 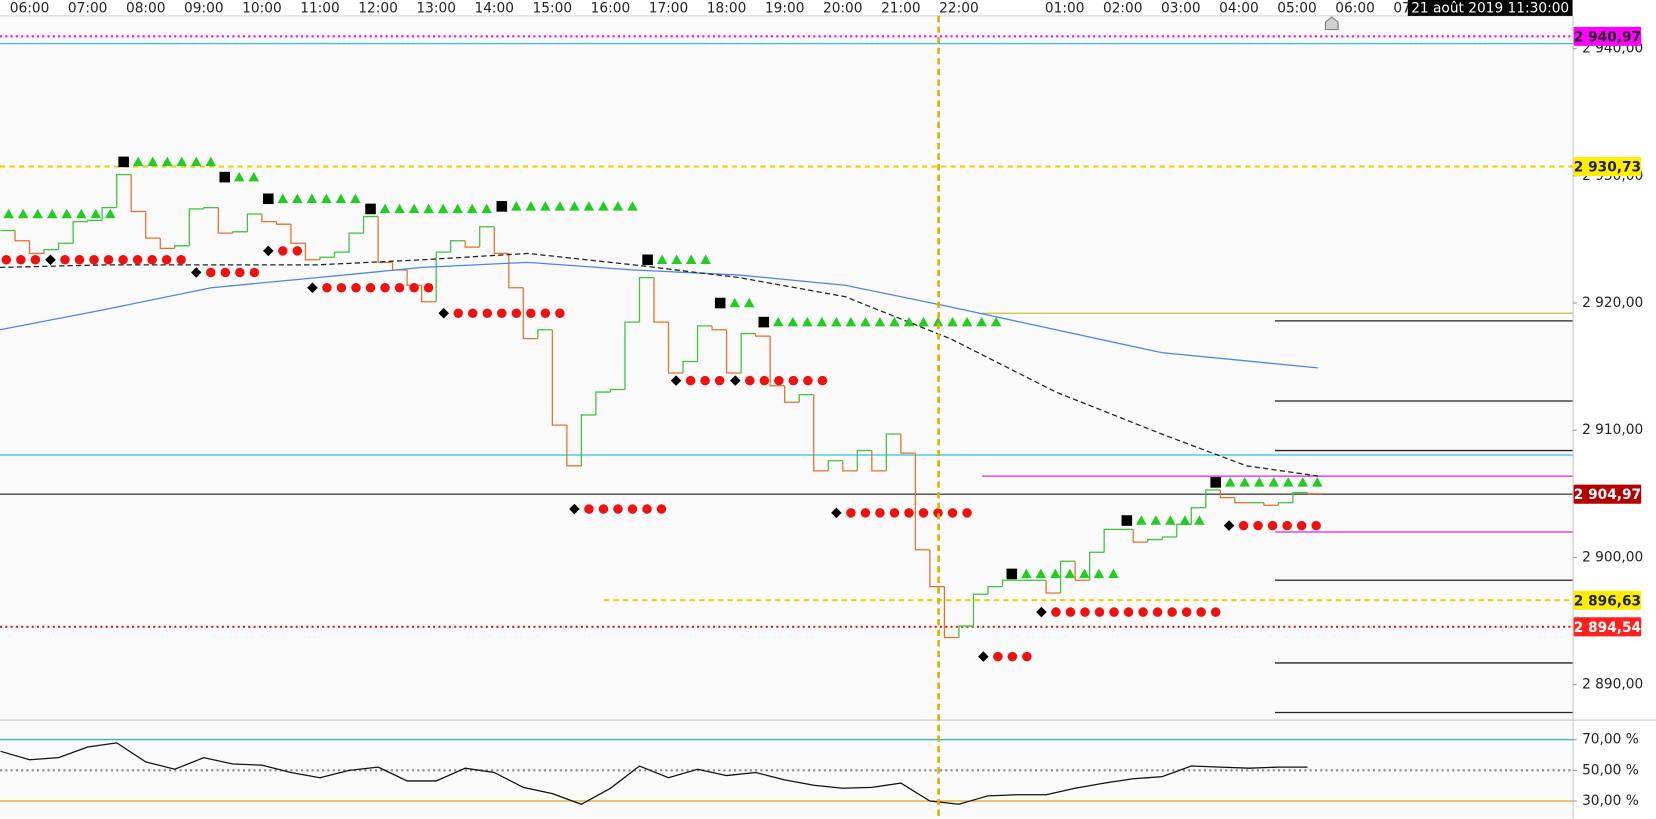 What do you see at coordinates (1331, 23) in the screenshot?
I see `home-icon` at bounding box center [1331, 23].